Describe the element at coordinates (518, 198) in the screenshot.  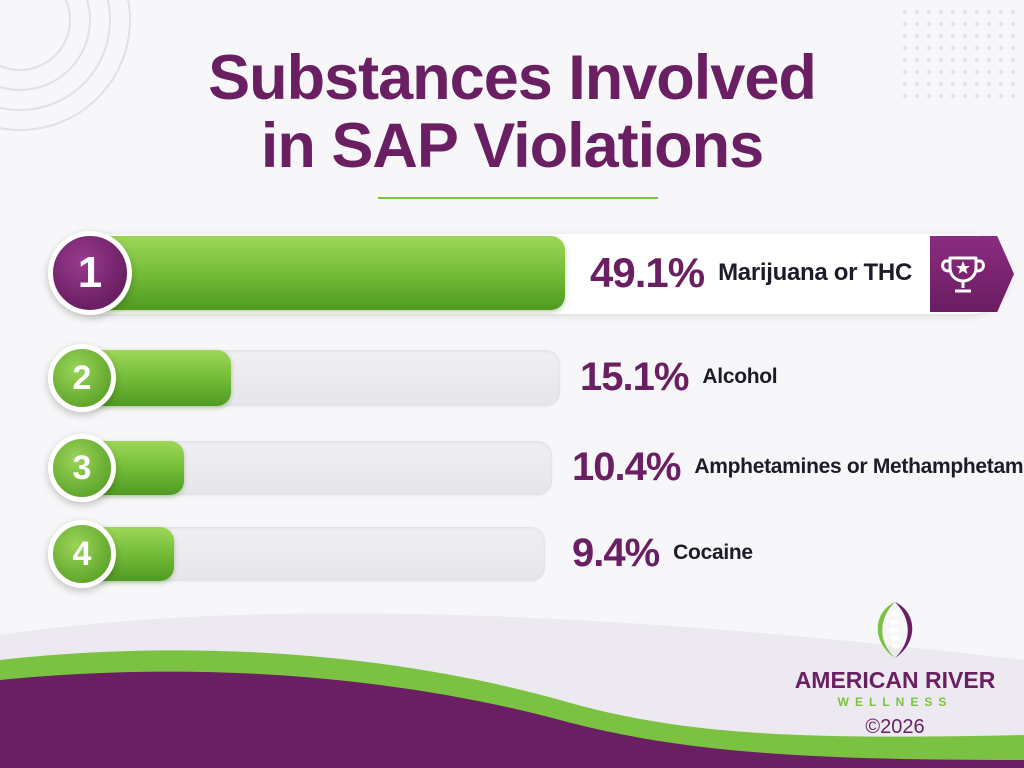
I see `title-underline` at that location.